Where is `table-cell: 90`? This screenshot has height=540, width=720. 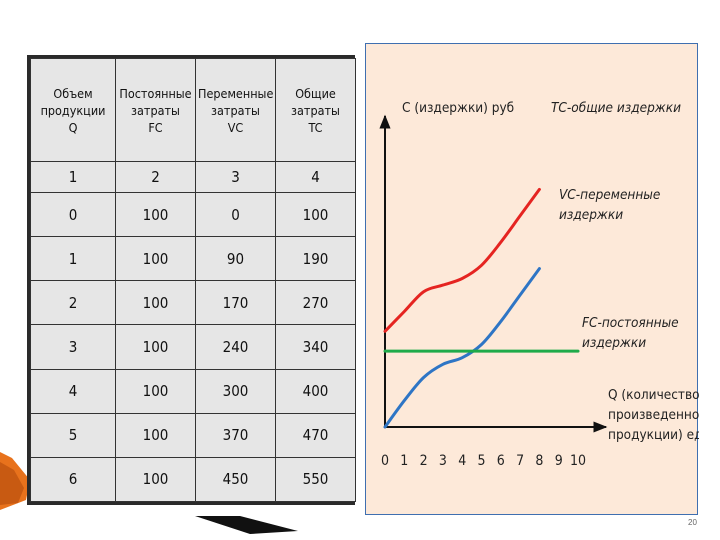 table-cell: 90 is located at coordinates (235, 259).